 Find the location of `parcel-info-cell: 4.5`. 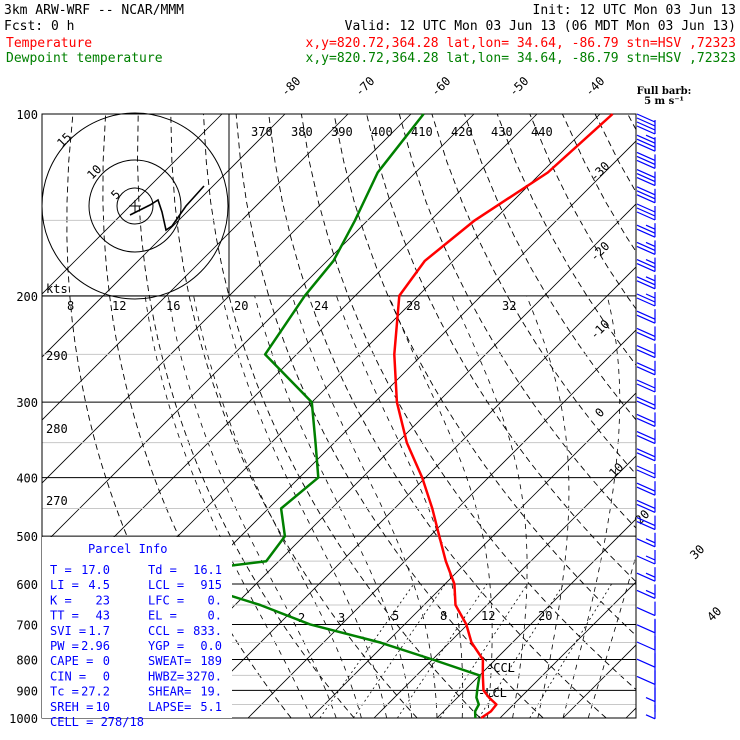

parcel-info-cell: 4.5 is located at coordinates (99, 585).